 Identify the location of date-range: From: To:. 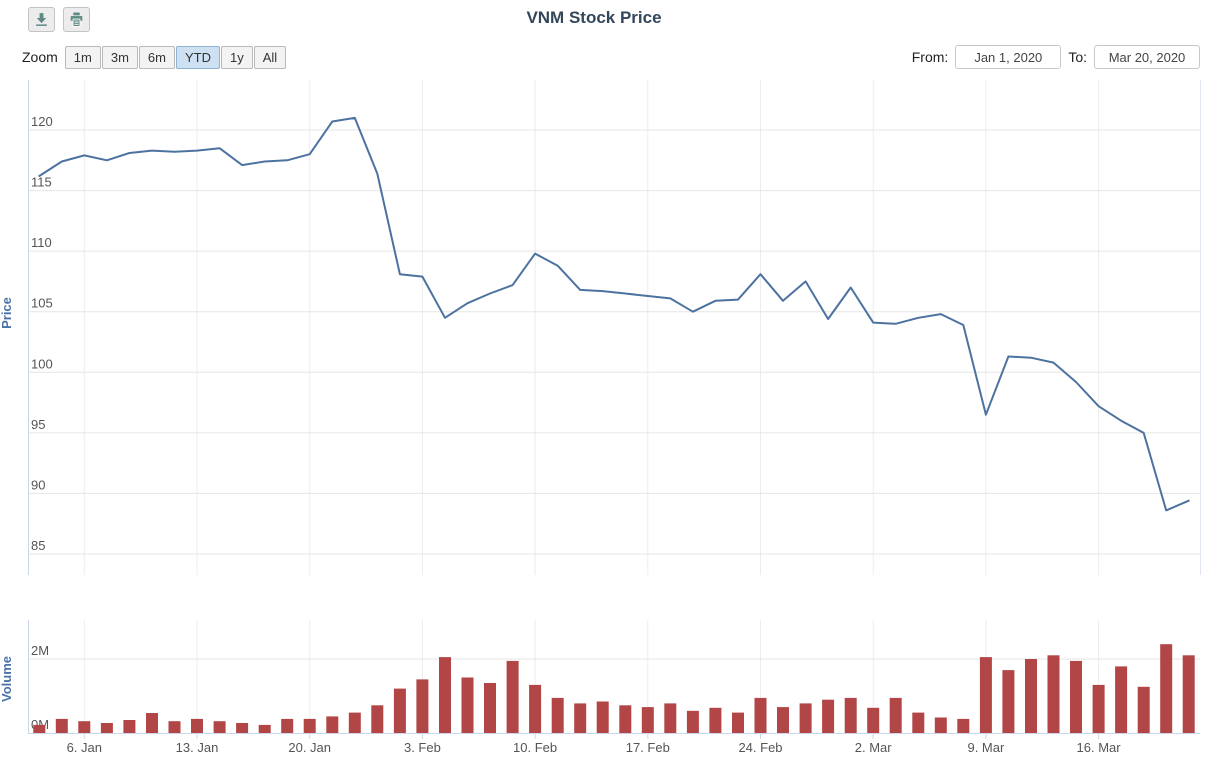
(1056, 57).